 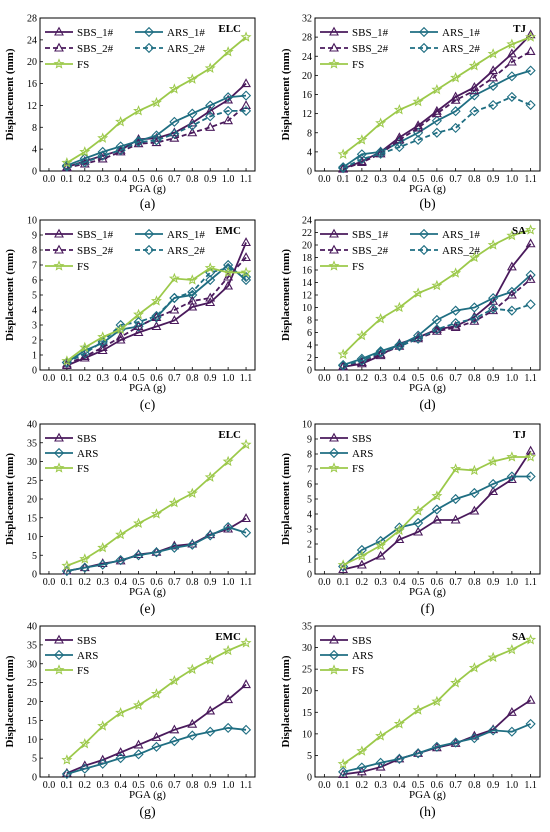 I want to click on panel-caption: (d), so click(x=427, y=405).